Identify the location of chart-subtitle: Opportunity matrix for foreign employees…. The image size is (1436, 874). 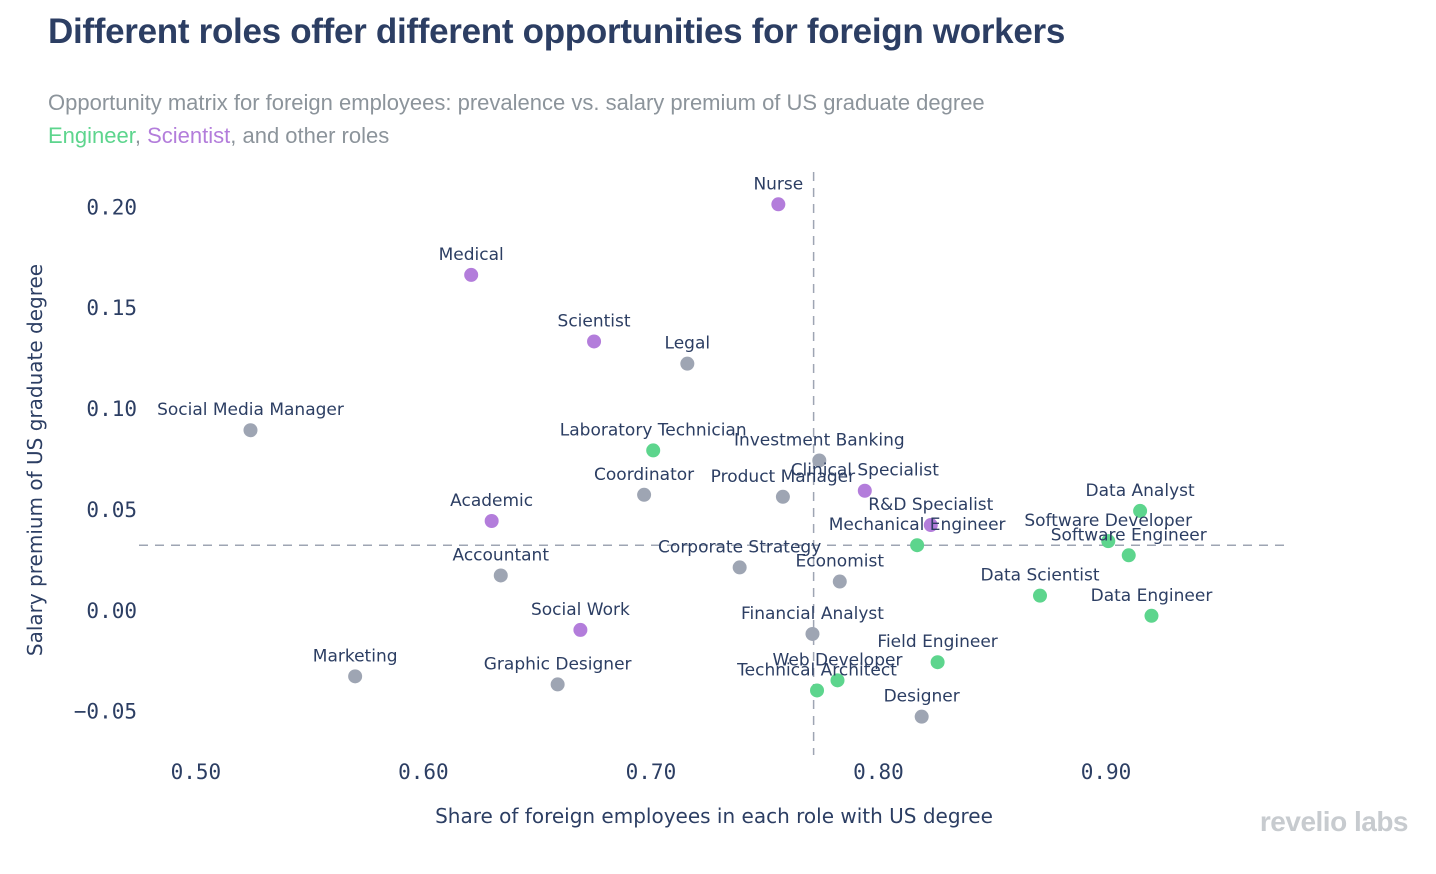
(516, 102).